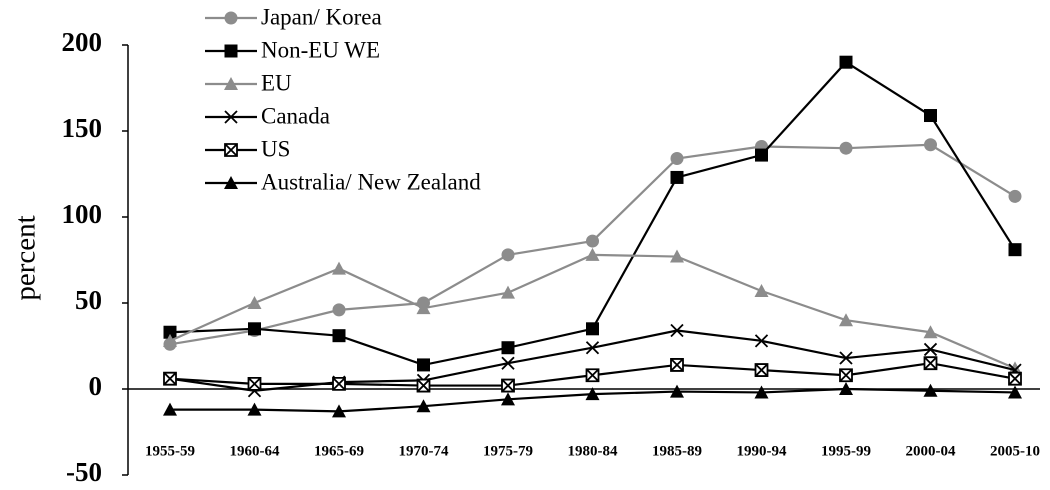 The height and width of the screenshot is (490, 1050). Describe the element at coordinates (96, 386) in the screenshot. I see `y-tick-label: 0` at that location.